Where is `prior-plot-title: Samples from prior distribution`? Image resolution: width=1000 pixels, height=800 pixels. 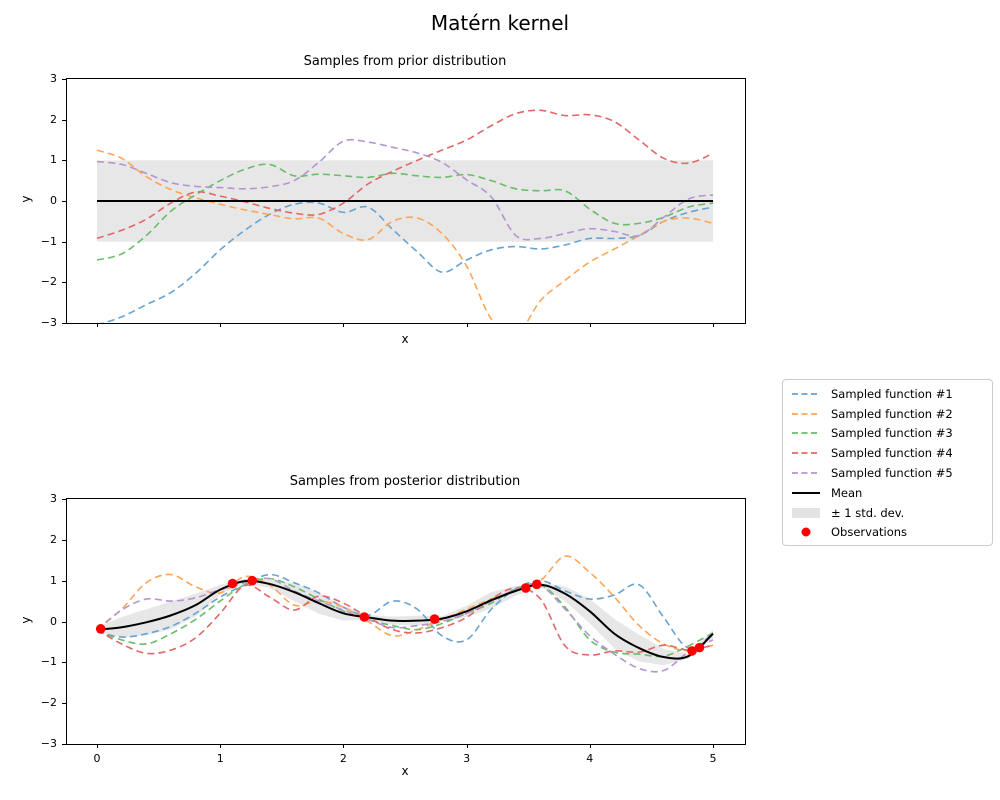
prior-plot-title: Samples from prior distribution is located at coordinates (405, 61).